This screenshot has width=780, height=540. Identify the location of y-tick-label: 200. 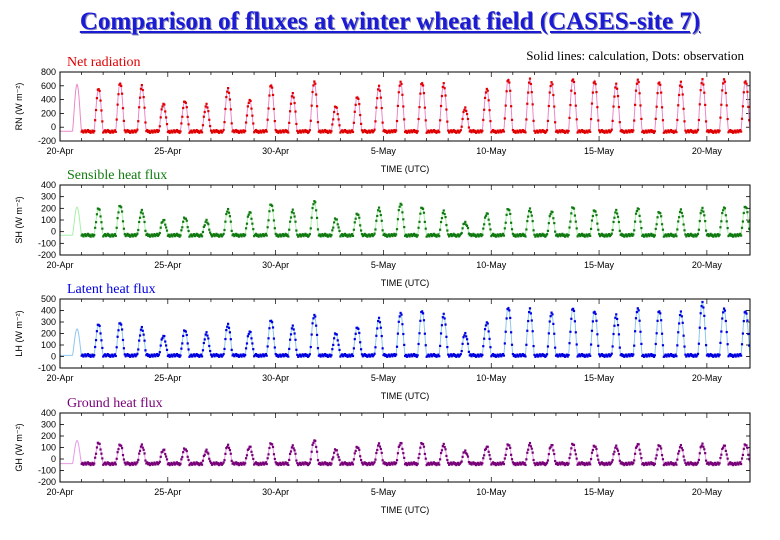
(48, 208).